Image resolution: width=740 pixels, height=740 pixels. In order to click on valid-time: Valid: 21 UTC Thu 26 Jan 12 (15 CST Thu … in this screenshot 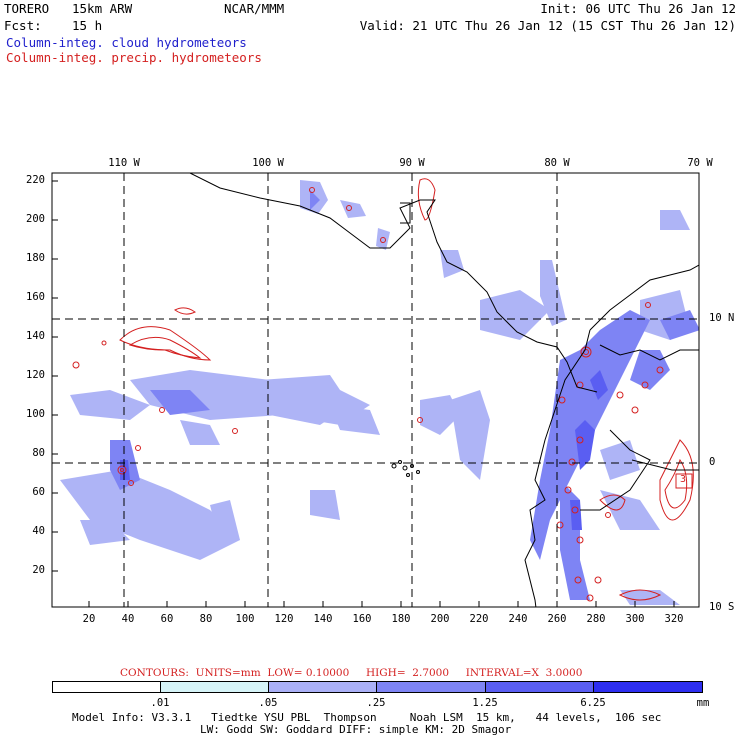, I will do `click(547, 25)`.